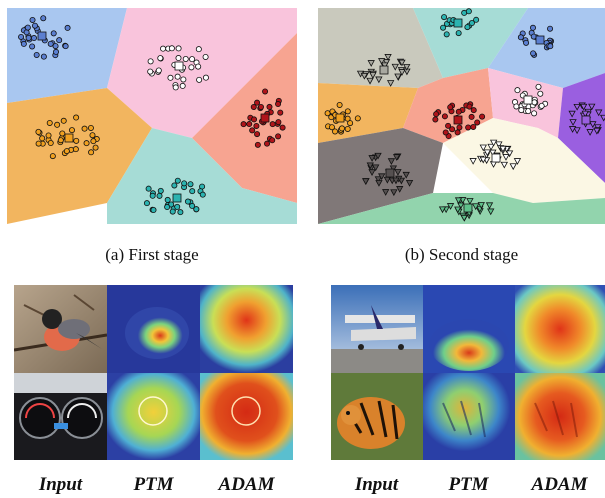 The image size is (605, 498). I want to click on label-adam-left: ADAM, so click(246, 484).